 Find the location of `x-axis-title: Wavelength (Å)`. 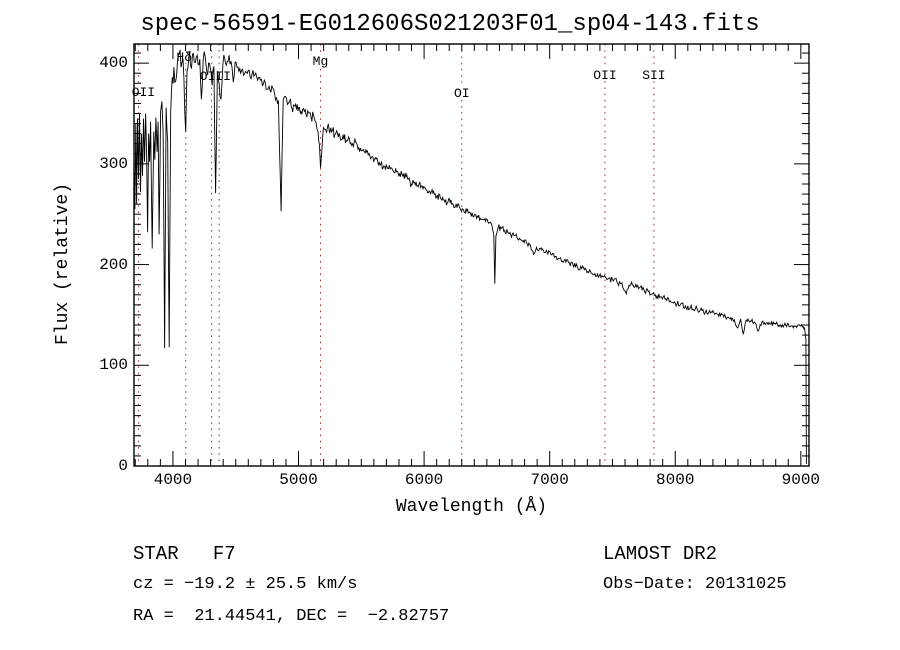

x-axis-title: Wavelength (Å) is located at coordinates (471, 507).